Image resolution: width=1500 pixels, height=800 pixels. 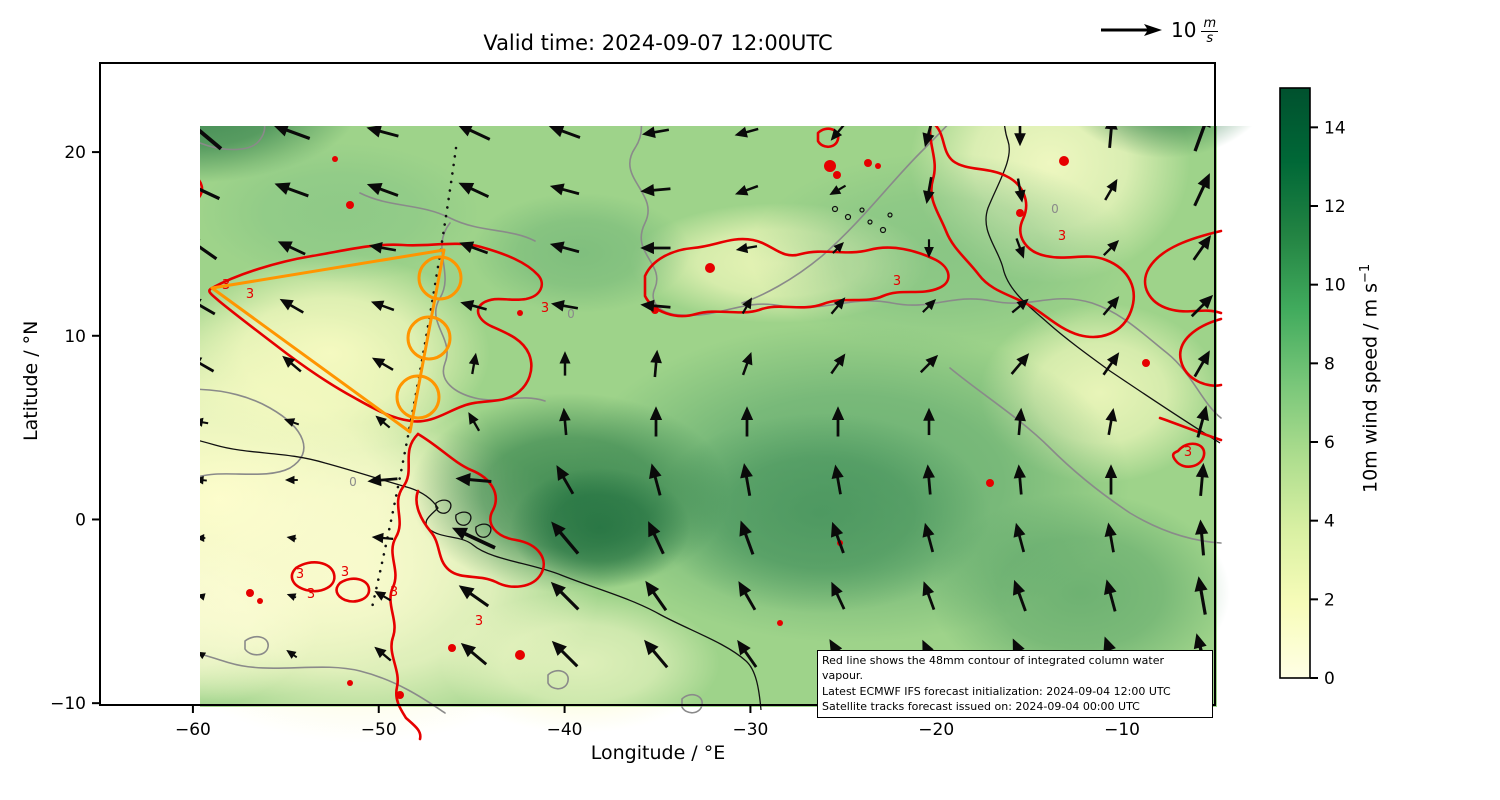 What do you see at coordinates (1210, 38) in the screenshot?
I see `unit-denominator: s` at bounding box center [1210, 38].